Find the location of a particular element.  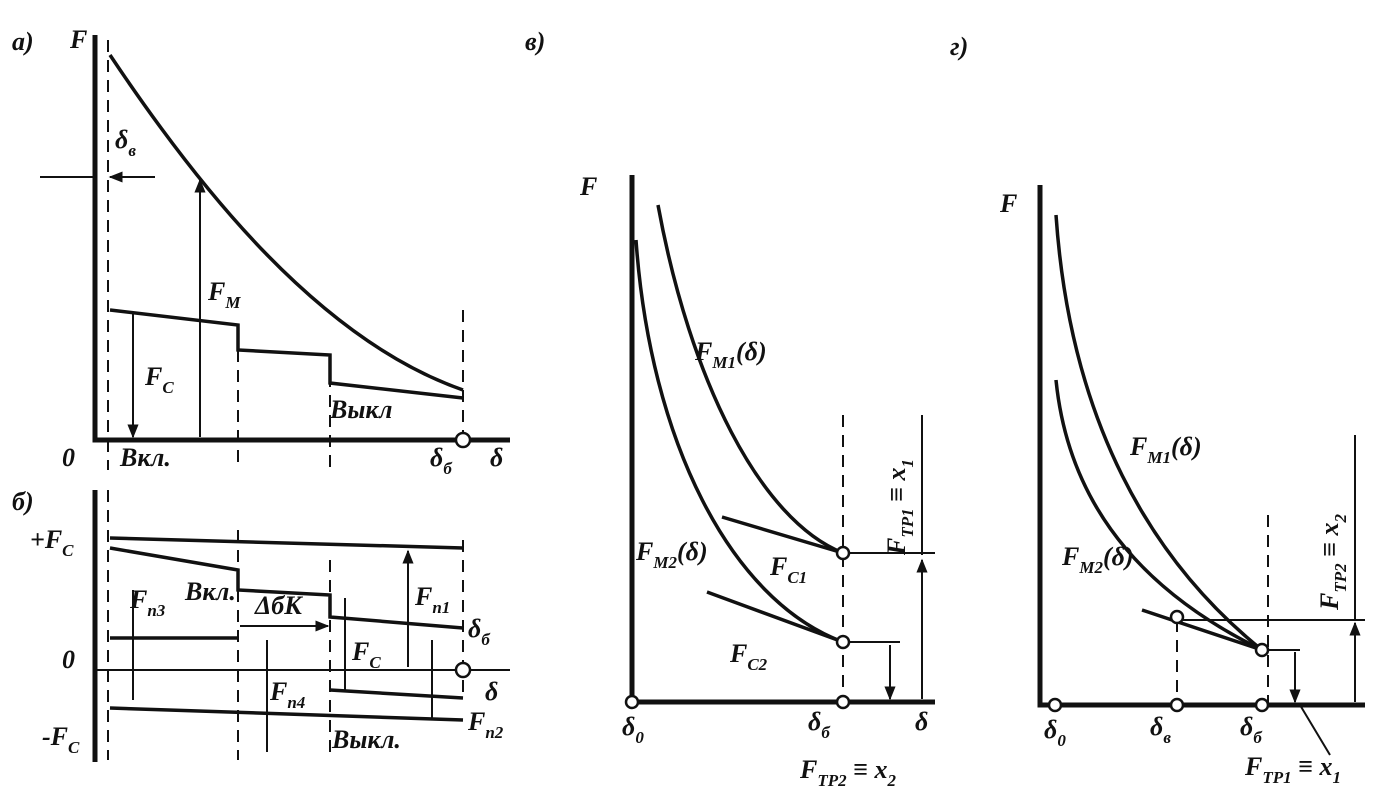

label: Fп4 is located at coordinates (287, 694).